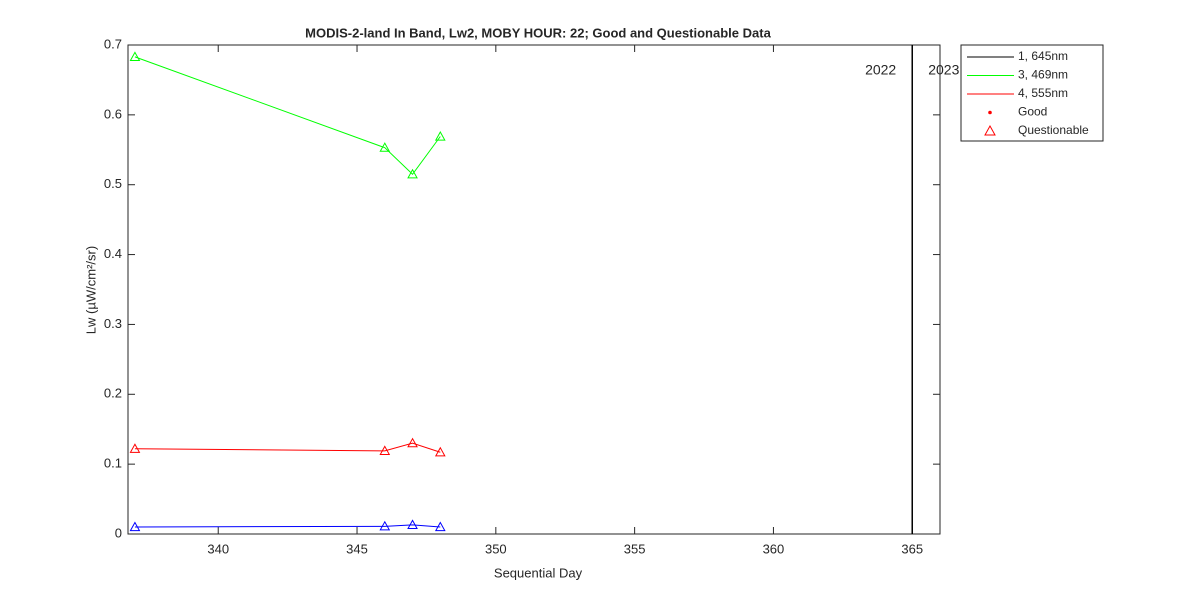 The image size is (1200, 600). Describe the element at coordinates (774, 548) in the screenshot. I see `x-tick-label: 360` at that location.